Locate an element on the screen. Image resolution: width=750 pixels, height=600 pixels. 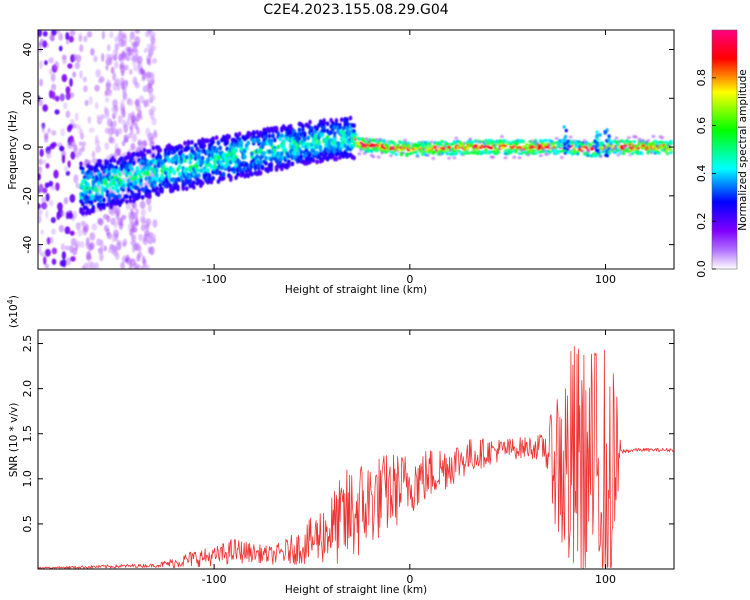
colorbar-frame is located at coordinates (724, 149).